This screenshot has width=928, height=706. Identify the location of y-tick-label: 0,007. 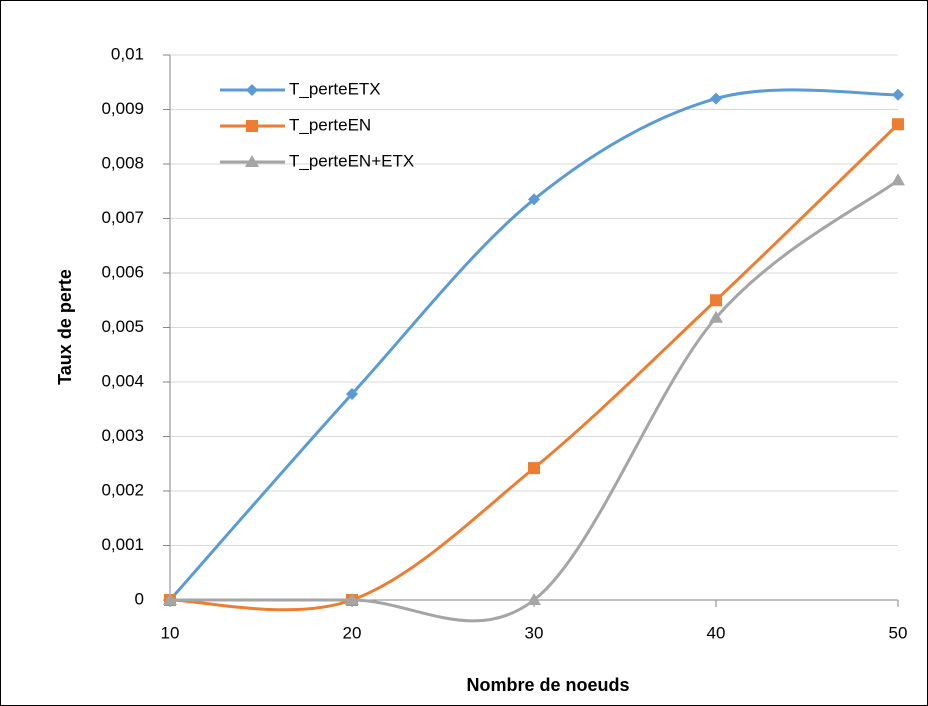
(122, 217).